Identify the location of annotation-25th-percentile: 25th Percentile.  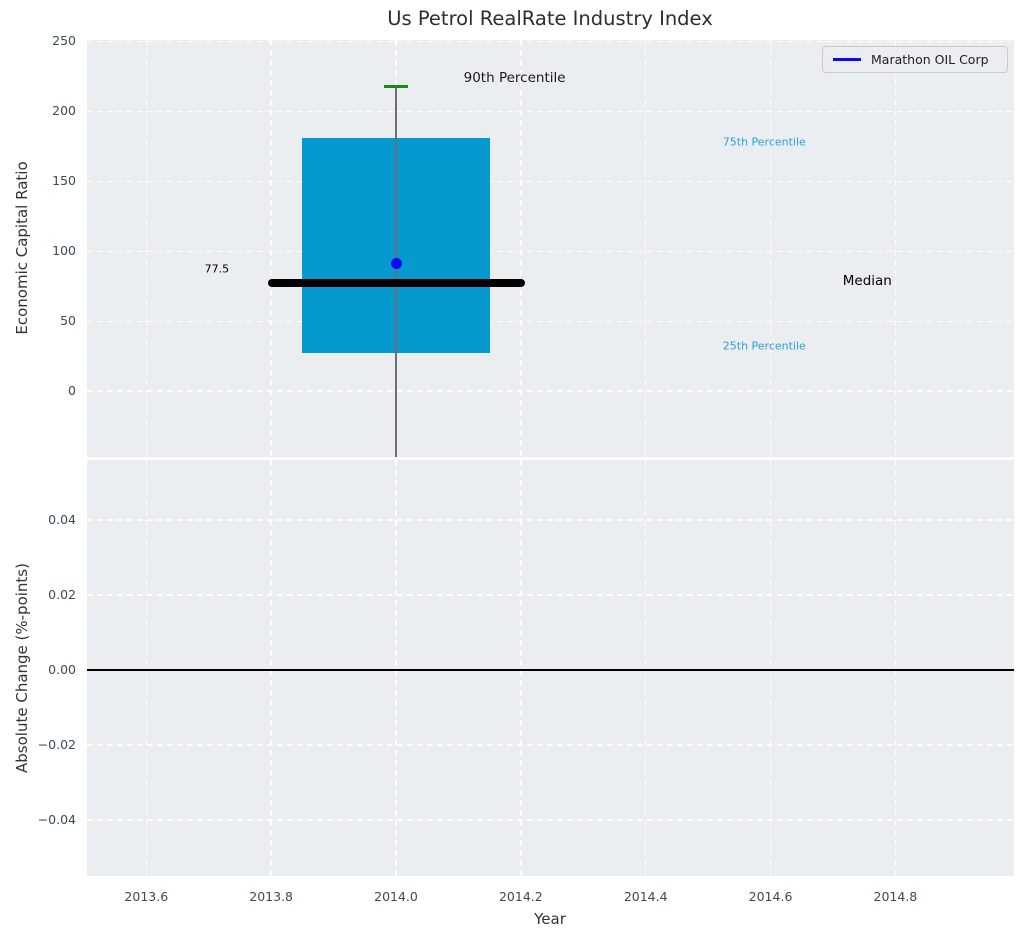
(764, 346).